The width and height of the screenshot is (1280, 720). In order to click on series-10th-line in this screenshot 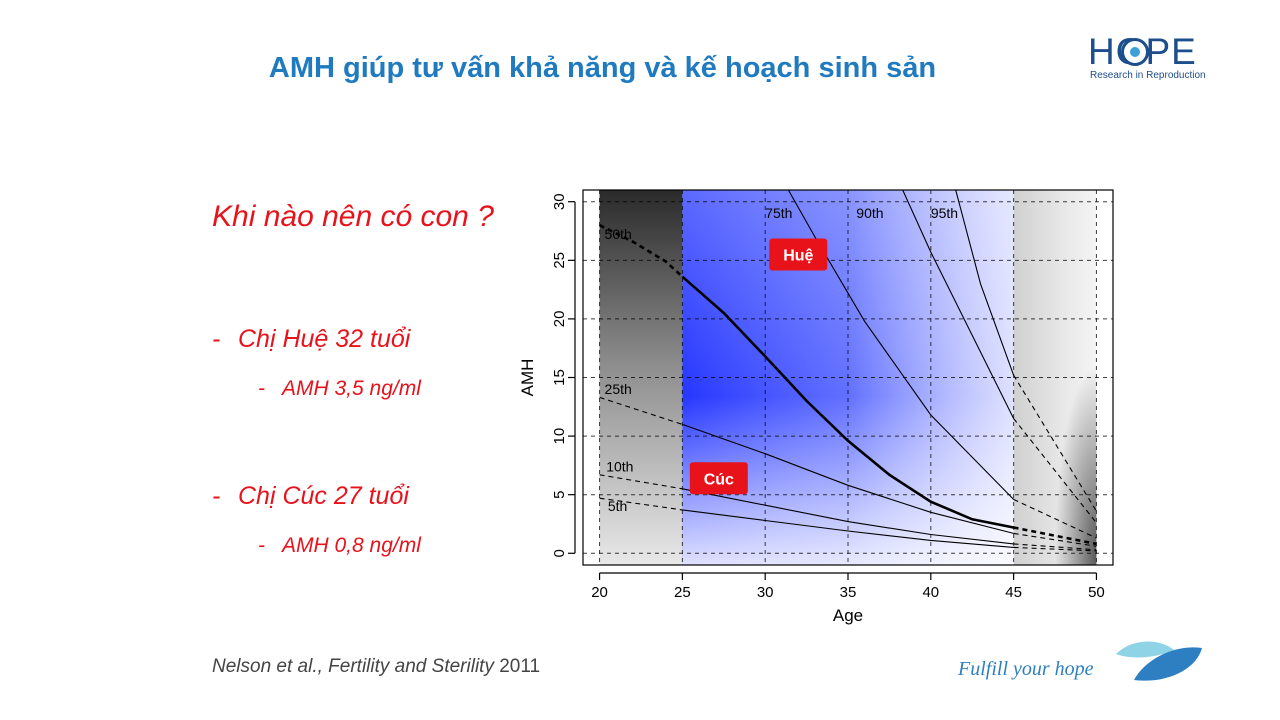, I will do `click(848, 516)`.